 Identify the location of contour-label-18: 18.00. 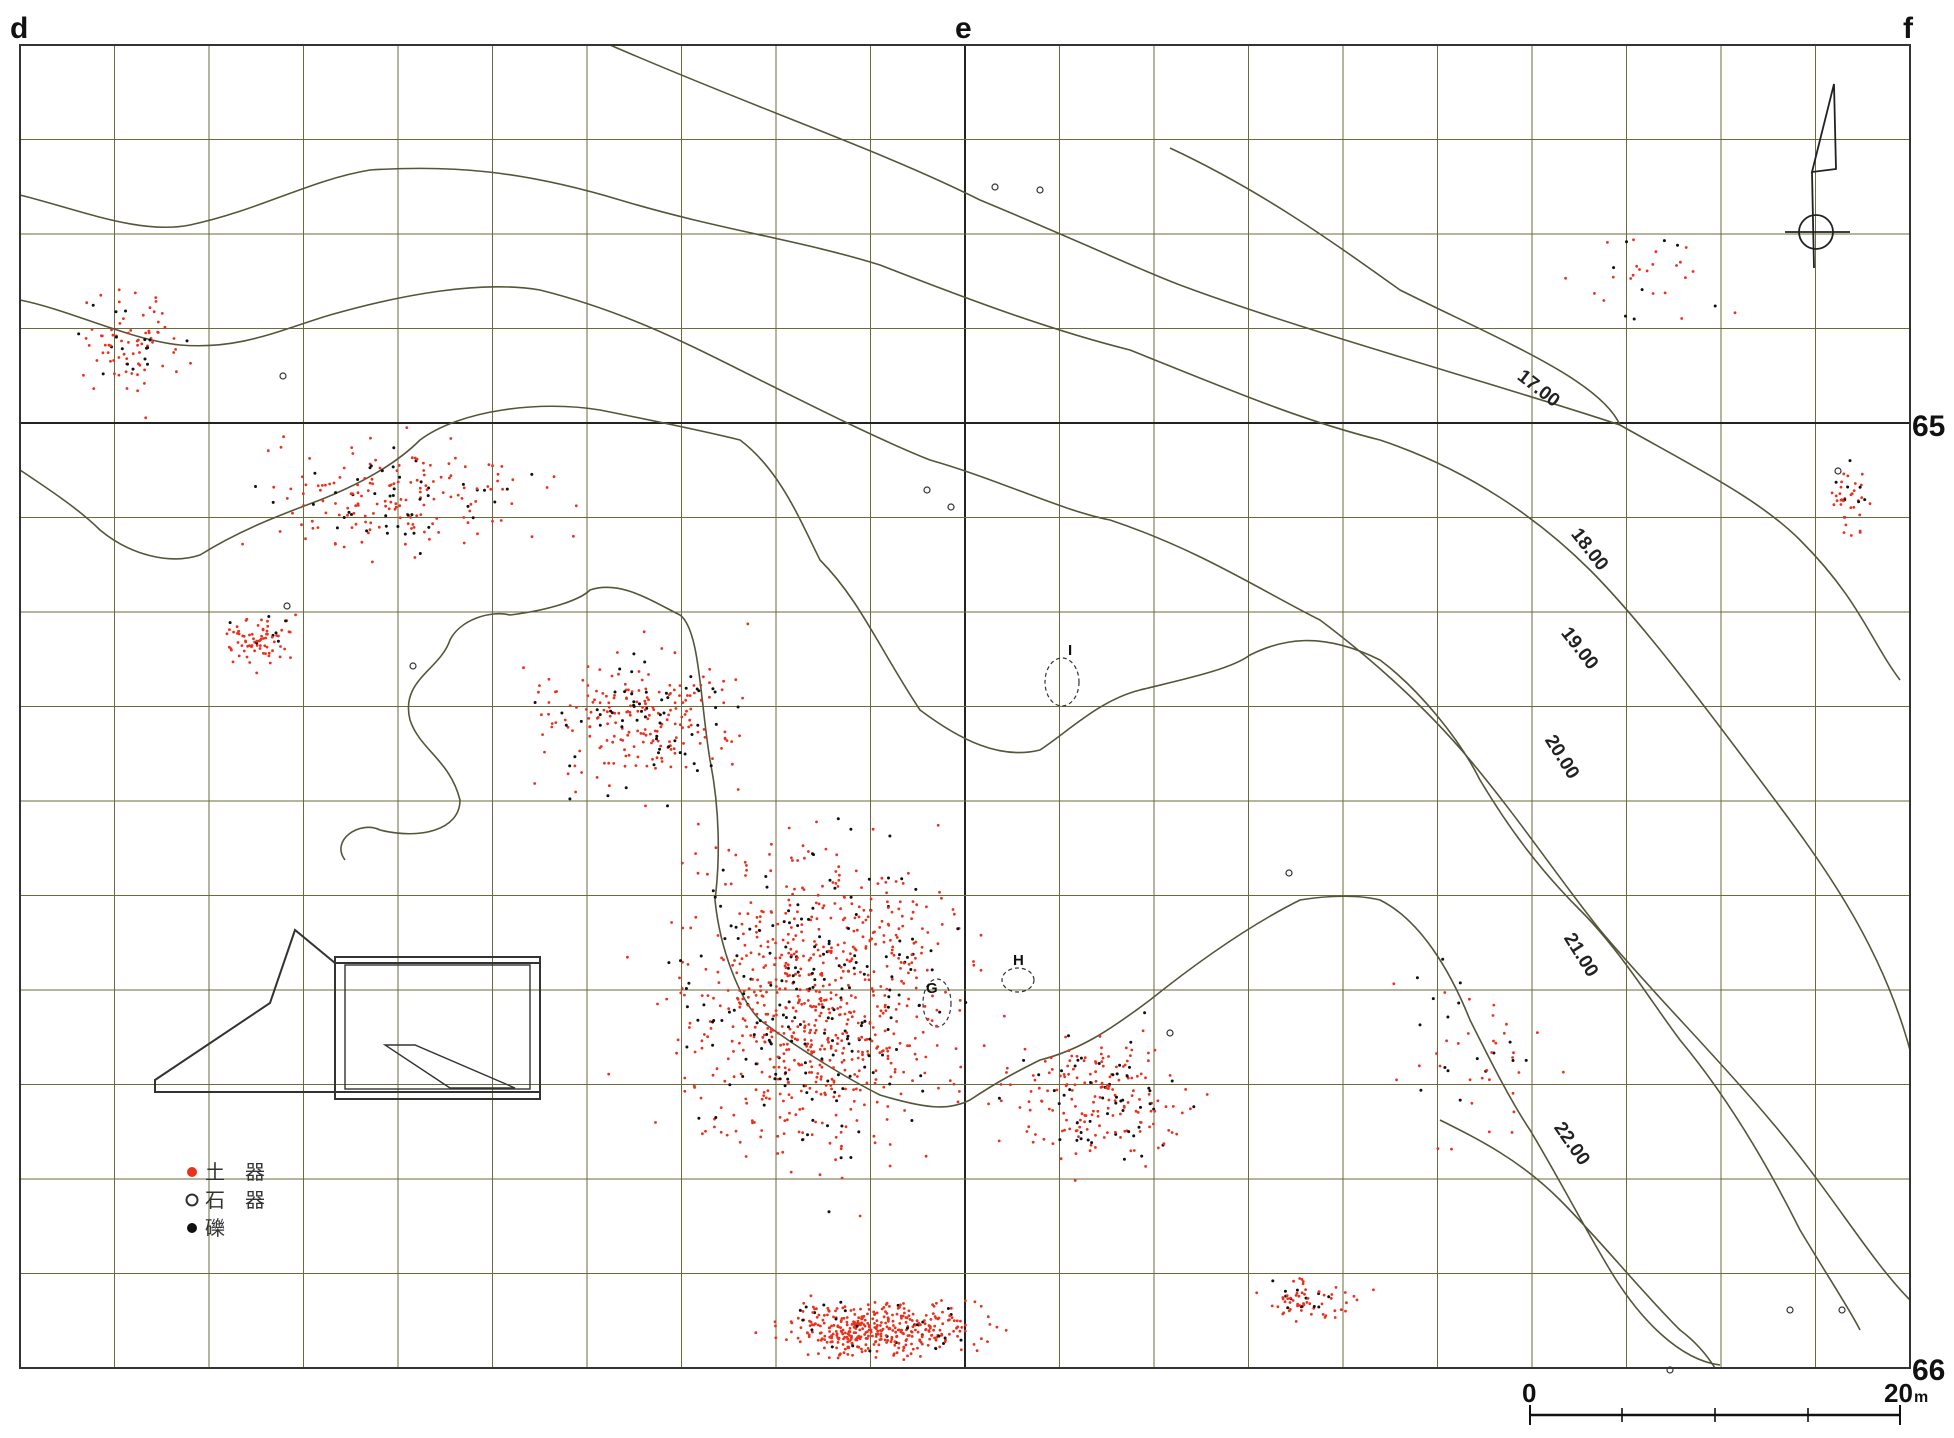
(1589, 549).